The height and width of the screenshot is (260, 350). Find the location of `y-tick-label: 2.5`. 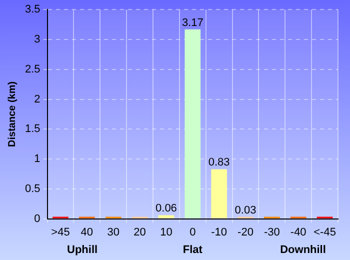

y-tick-label: 2.5 is located at coordinates (32, 69).